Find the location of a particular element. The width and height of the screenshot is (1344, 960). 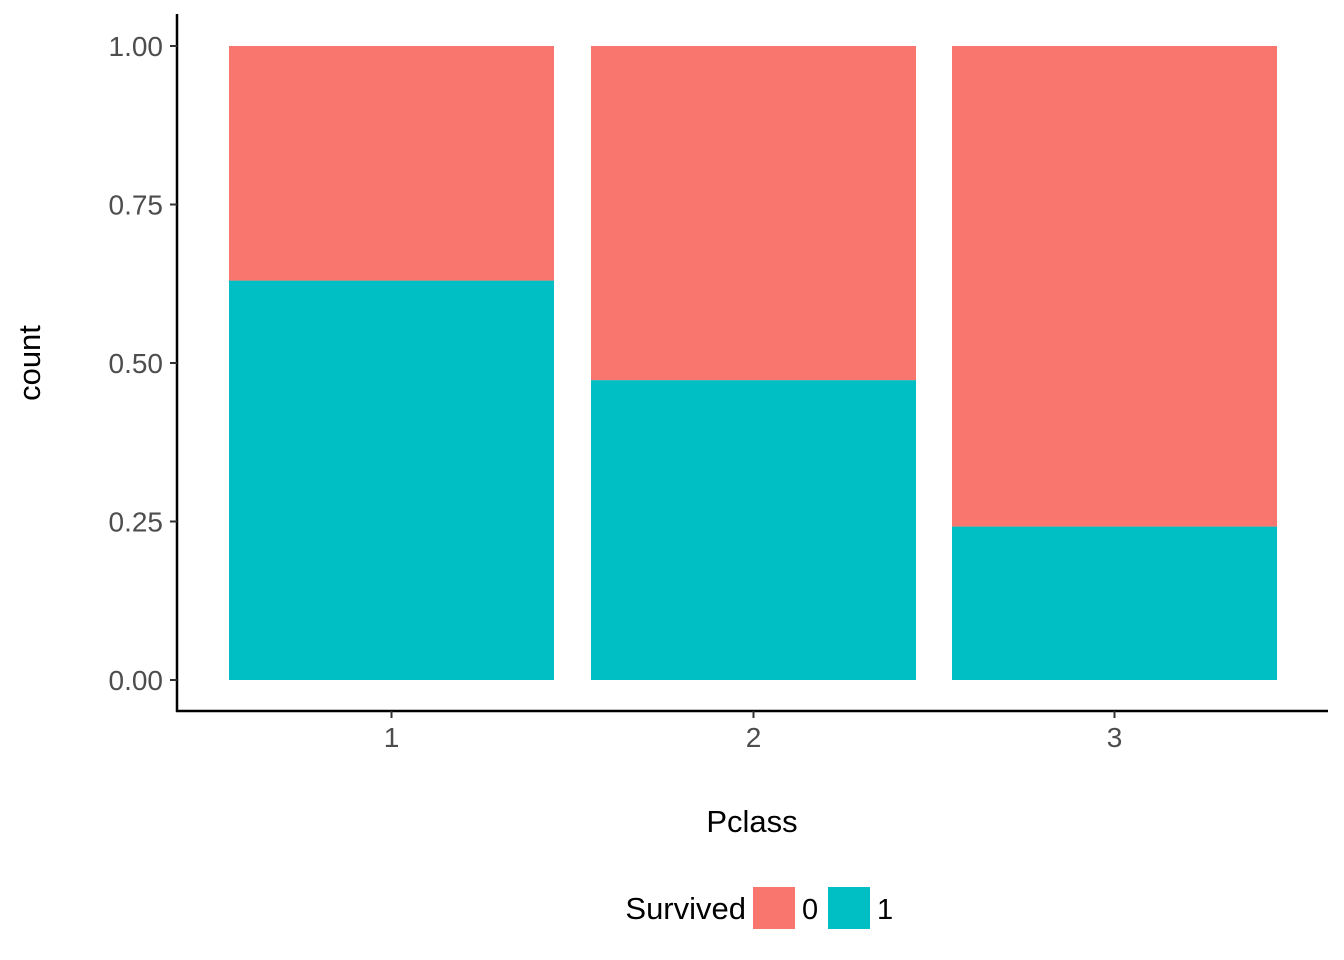

y-tick-label: 0.75 is located at coordinates (136, 205).